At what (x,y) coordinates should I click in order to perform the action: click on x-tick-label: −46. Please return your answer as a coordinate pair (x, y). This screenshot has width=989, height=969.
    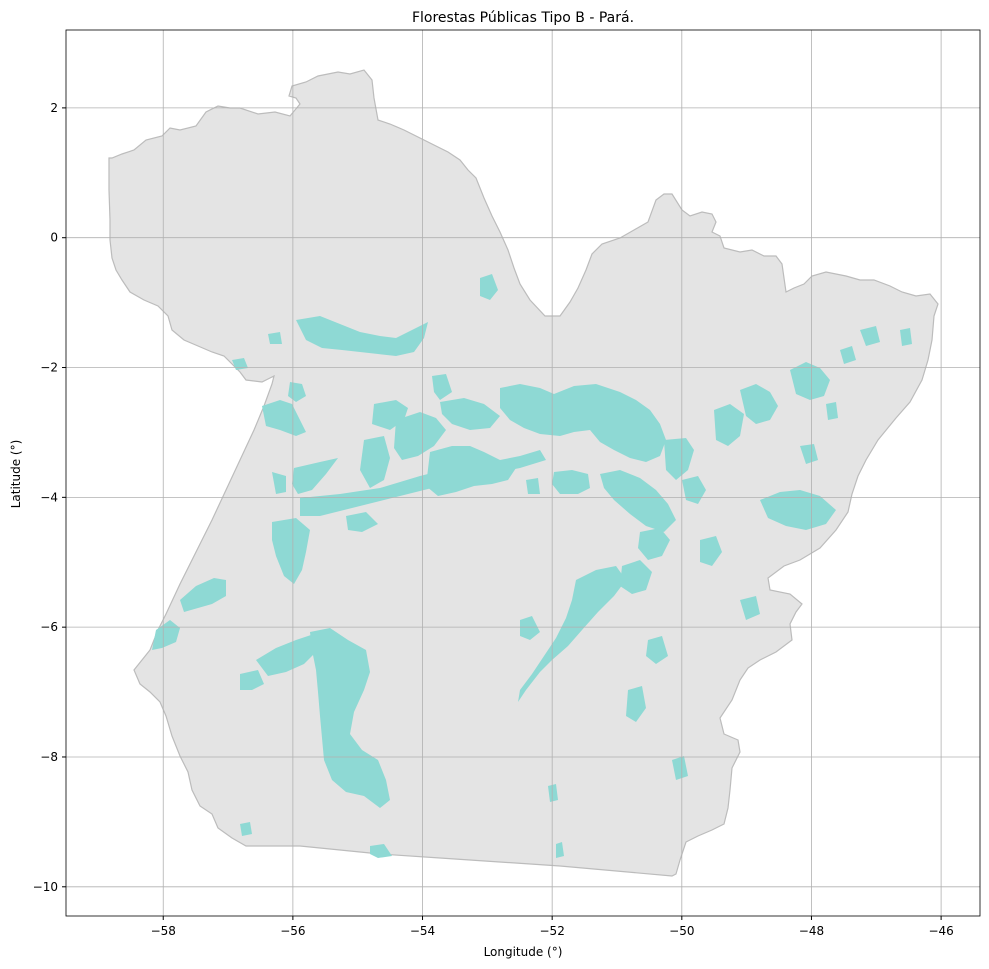
    Looking at the image, I should click on (940, 931).